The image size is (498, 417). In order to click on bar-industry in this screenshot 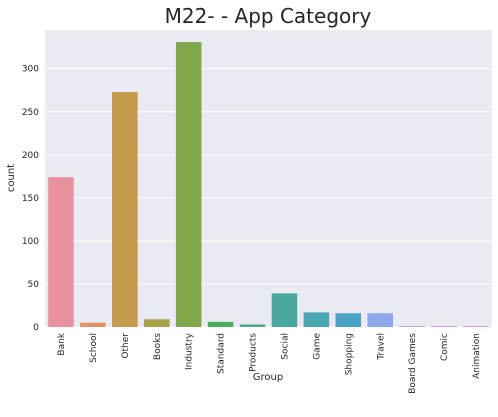, I will do `click(188, 184)`.